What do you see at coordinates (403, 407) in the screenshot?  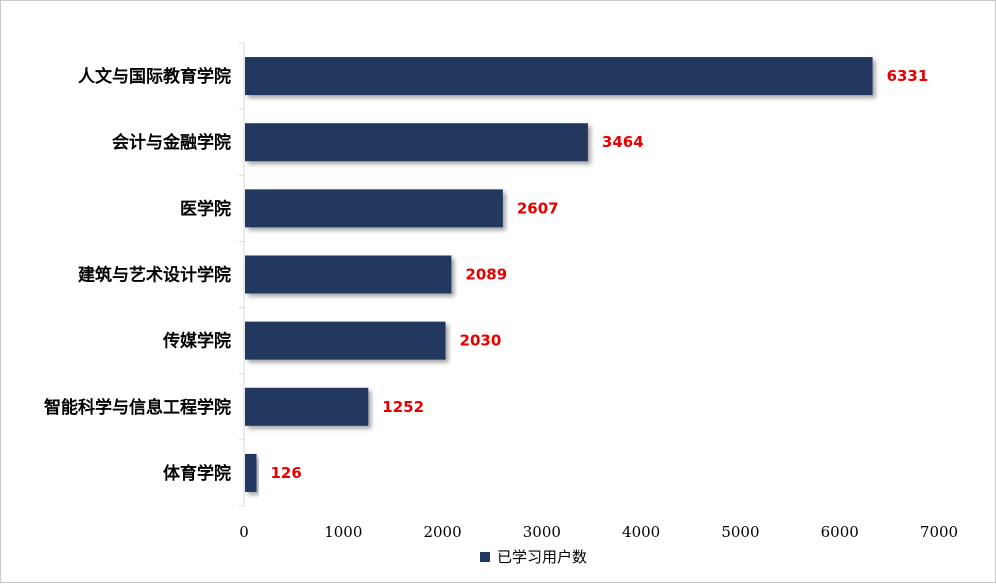 I see `data-label: 1252` at bounding box center [403, 407].